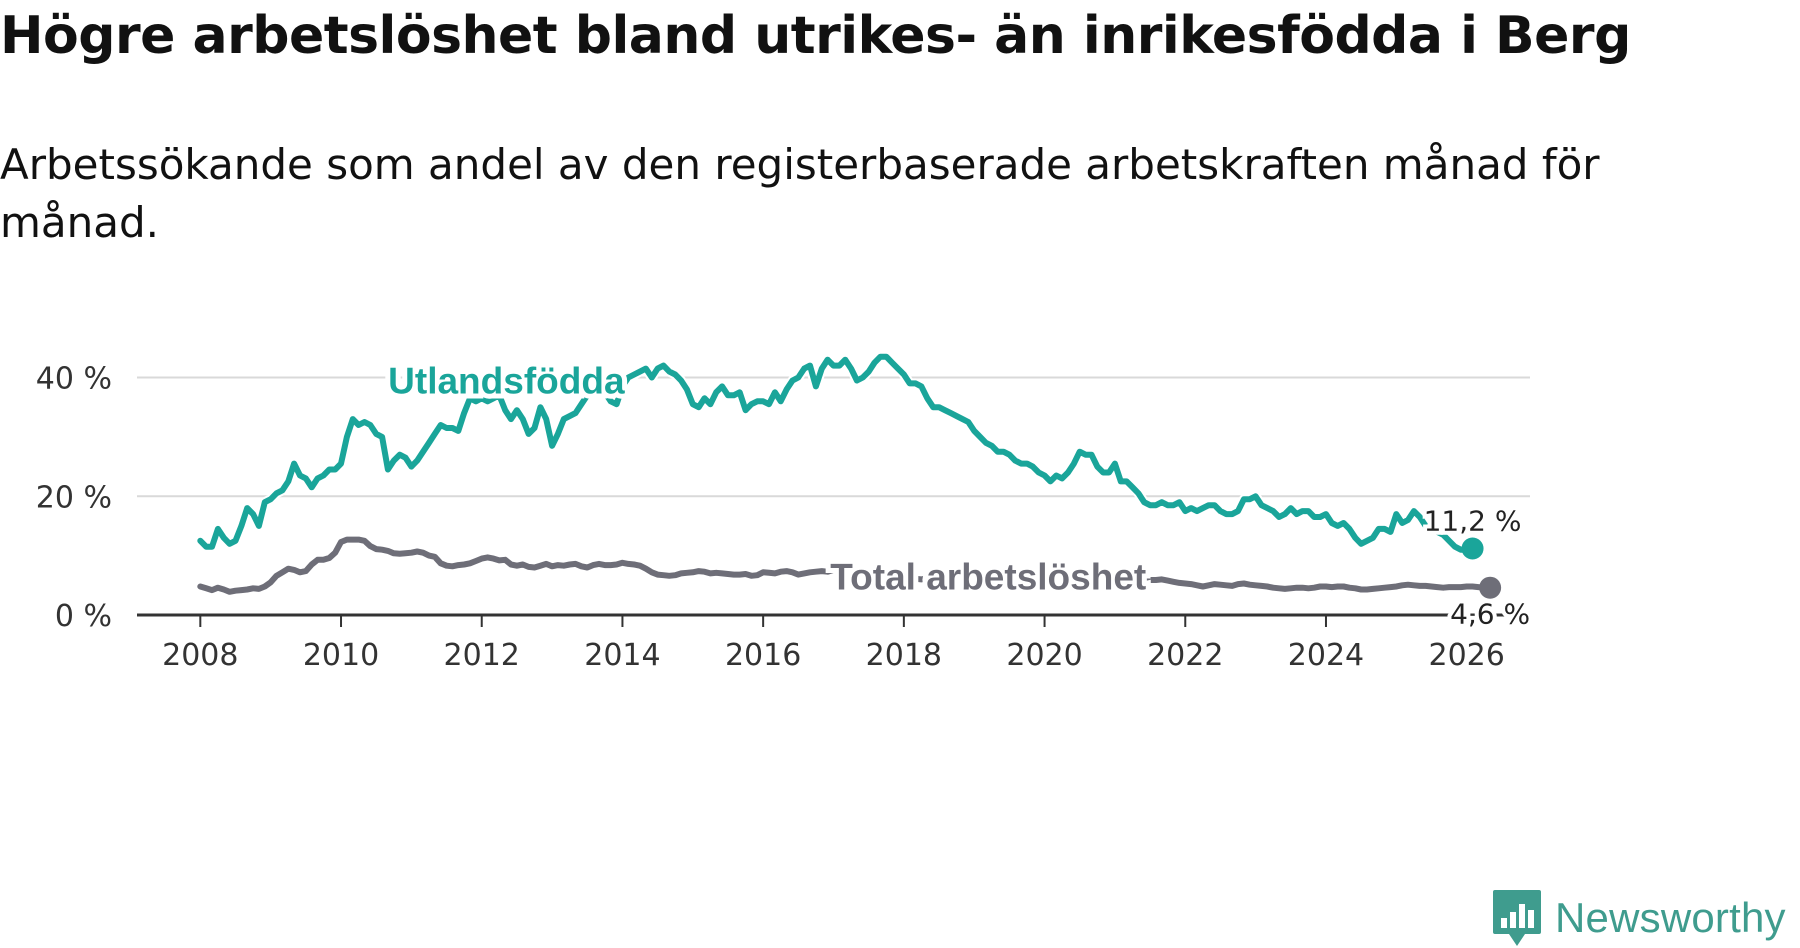  I want to click on x-axis: 2008 2010 2012 2014 2016 2018 2020 2022 2024 2026, so click(833, 643).